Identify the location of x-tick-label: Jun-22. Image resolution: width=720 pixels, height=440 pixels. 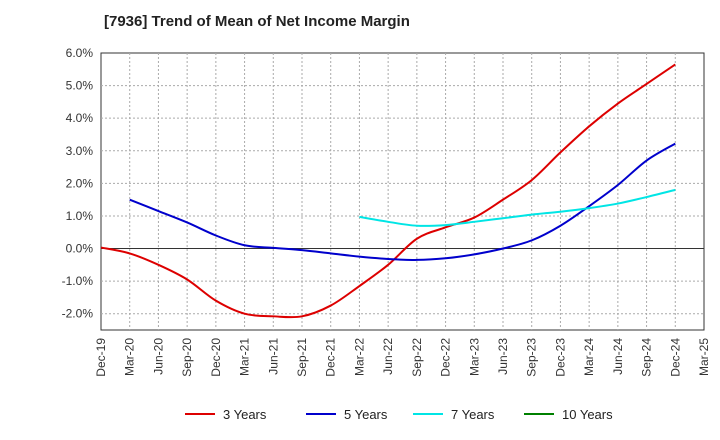
(388, 356).